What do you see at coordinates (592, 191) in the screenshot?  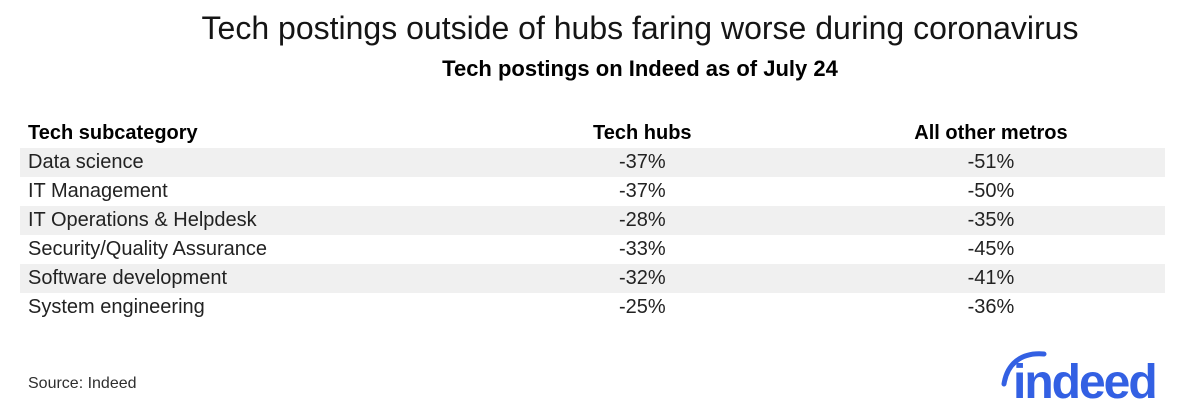 I see `table-row: IT Management -37% -50%` at bounding box center [592, 191].